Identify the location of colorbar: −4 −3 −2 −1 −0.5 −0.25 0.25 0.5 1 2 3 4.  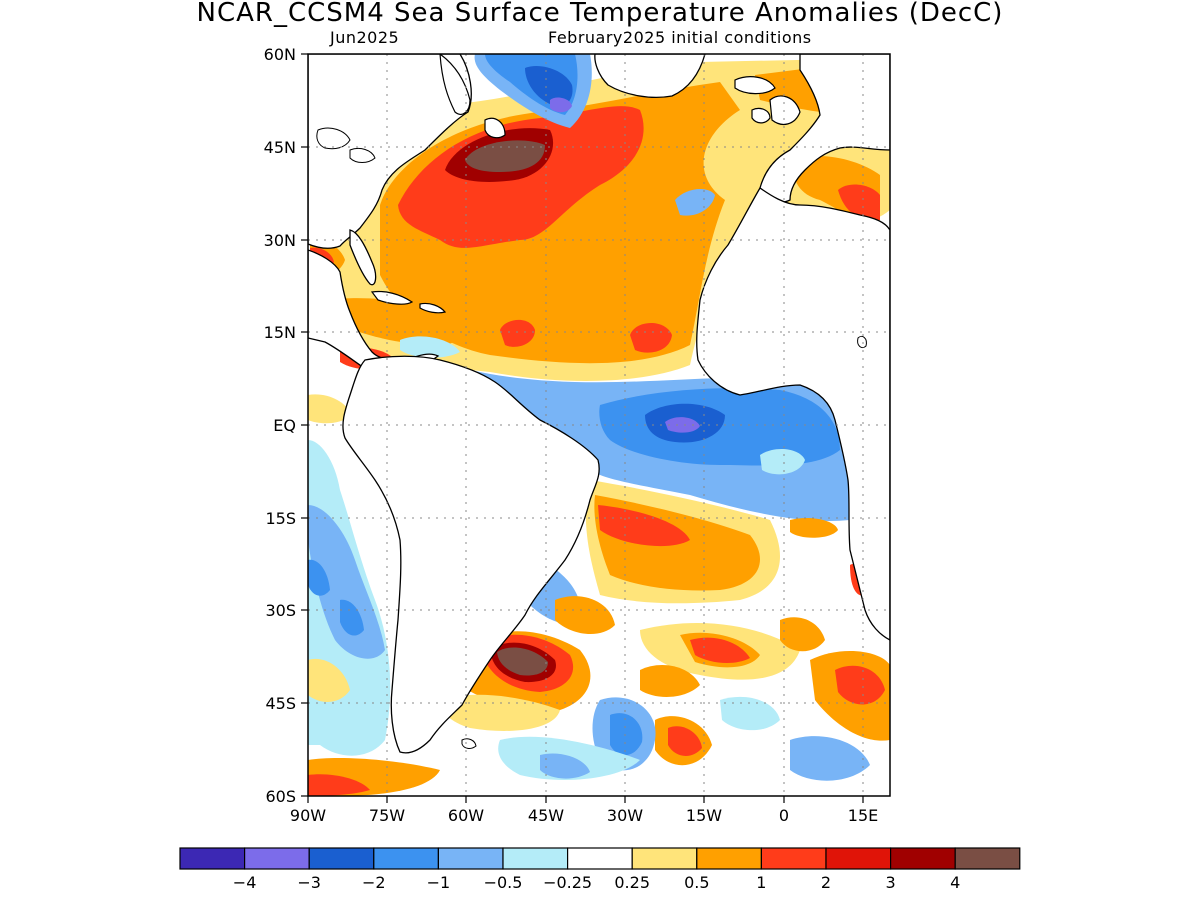
(600, 869).